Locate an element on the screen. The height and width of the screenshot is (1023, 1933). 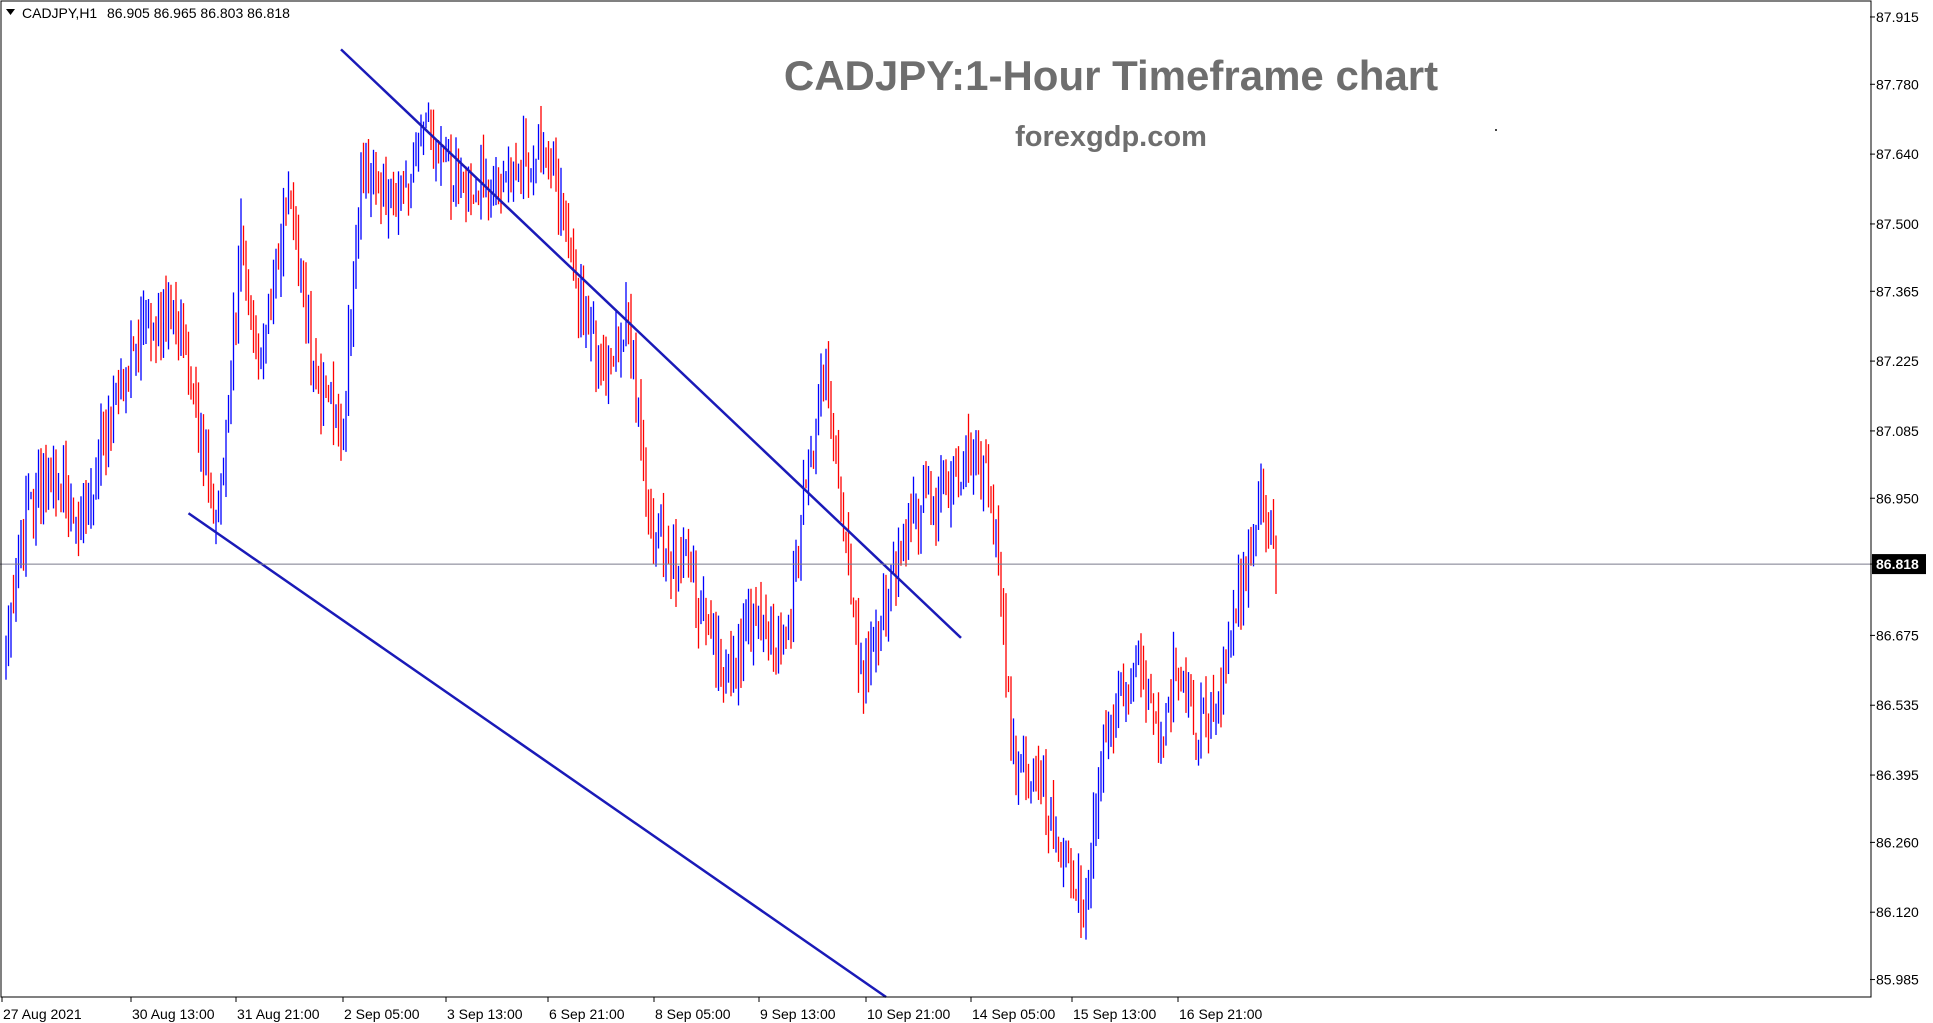
chart-title: CADJPY:1-Hour Timeframe chart is located at coordinates (1111, 75).